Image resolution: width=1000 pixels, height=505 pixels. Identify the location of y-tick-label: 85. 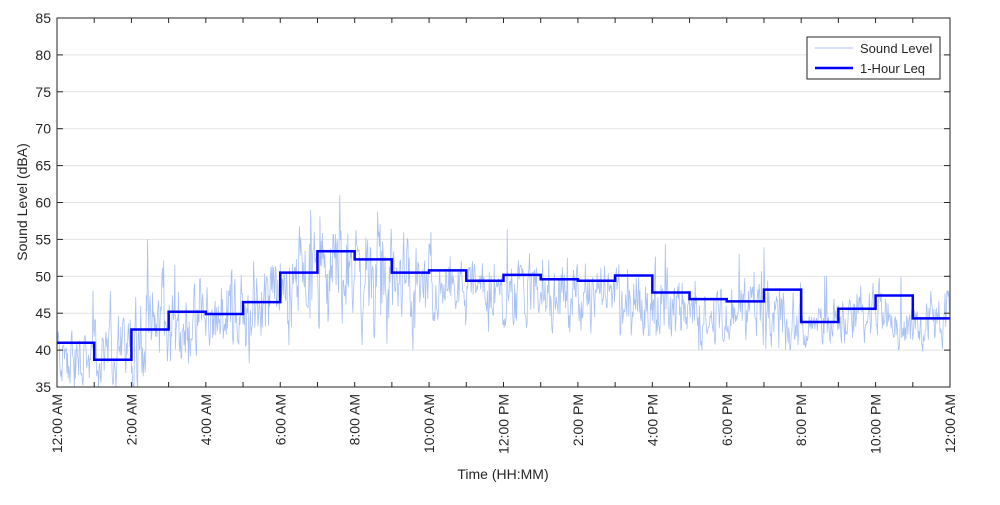
(43, 18).